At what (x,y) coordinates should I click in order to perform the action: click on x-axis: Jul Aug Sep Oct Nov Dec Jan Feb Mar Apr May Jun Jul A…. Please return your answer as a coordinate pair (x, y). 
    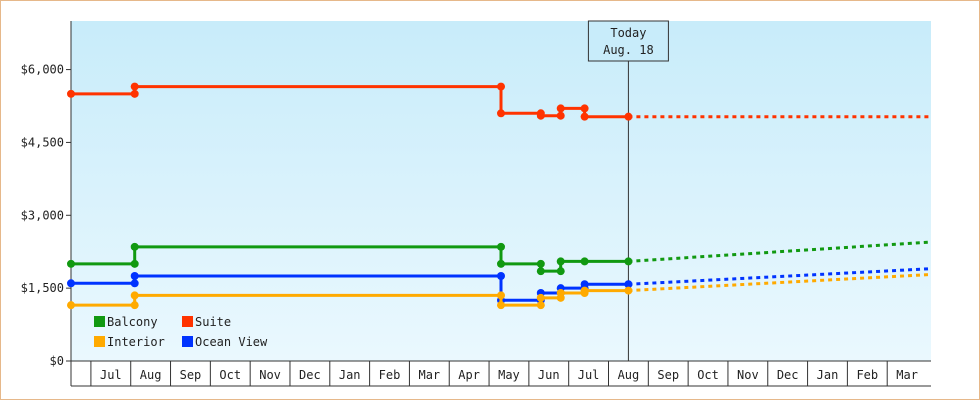
    Looking at the image, I should click on (500, 373).